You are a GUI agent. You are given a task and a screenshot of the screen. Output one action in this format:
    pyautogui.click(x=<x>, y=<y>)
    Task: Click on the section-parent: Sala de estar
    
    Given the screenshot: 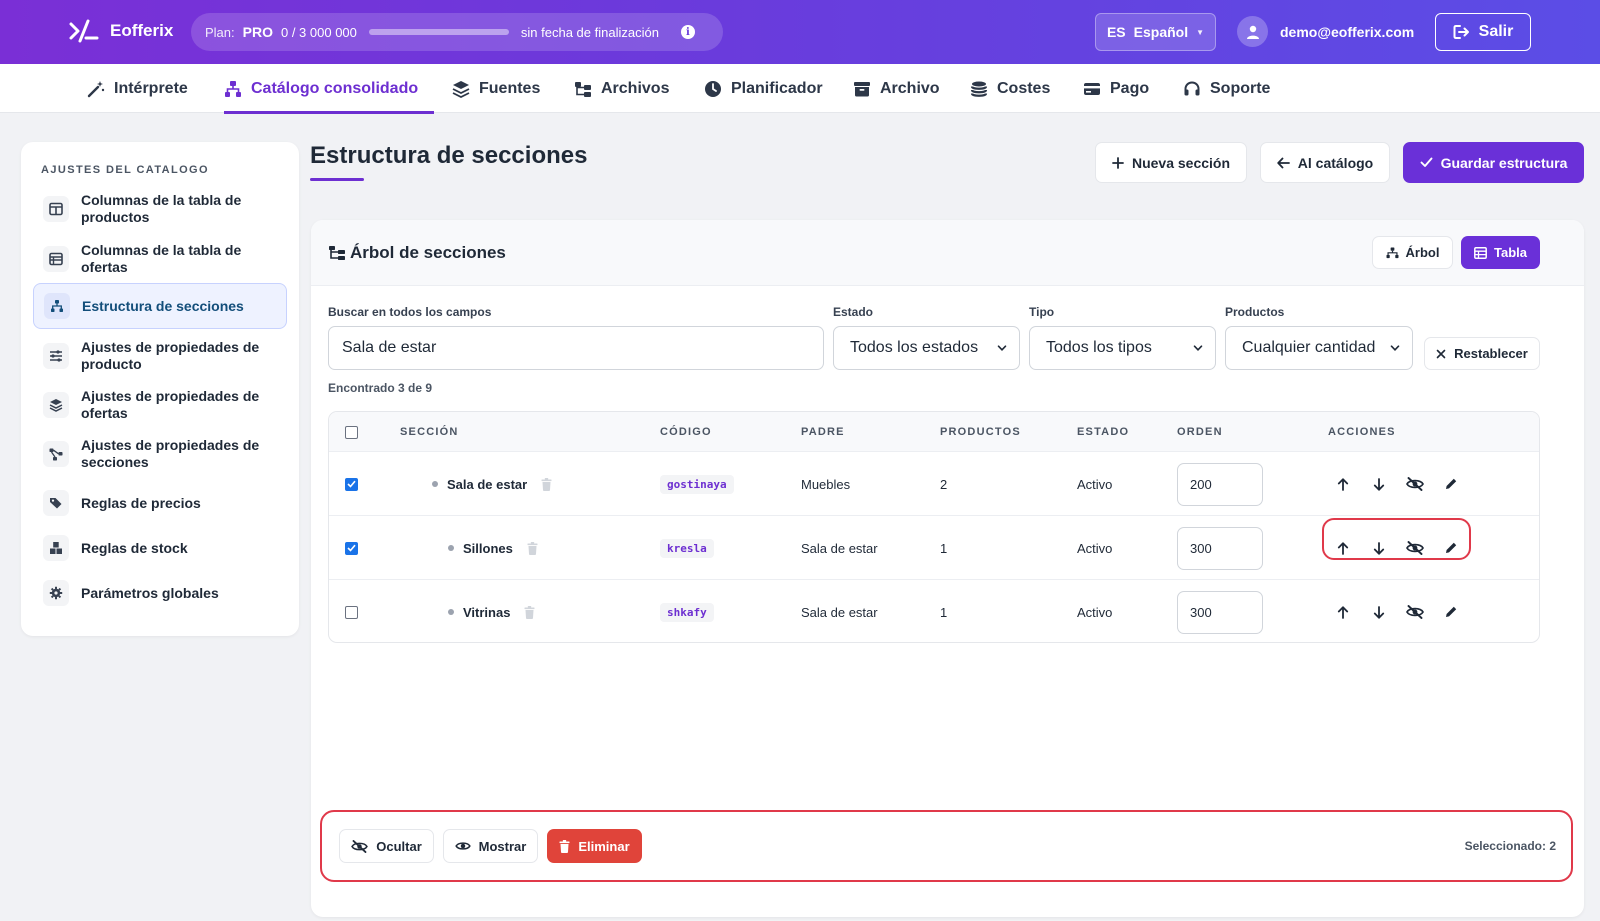 What is the action you would take?
    pyautogui.click(x=839, y=548)
    